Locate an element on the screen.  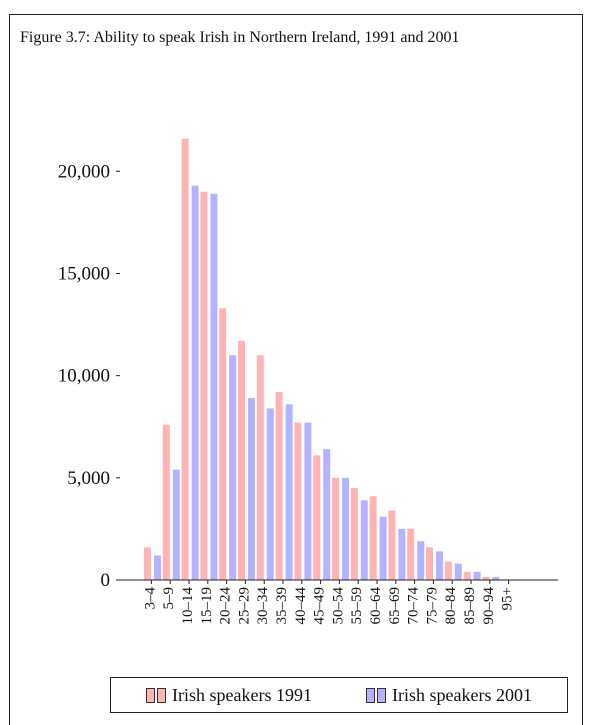
x-tick-label-7: 35–39 is located at coordinates (282, 606).